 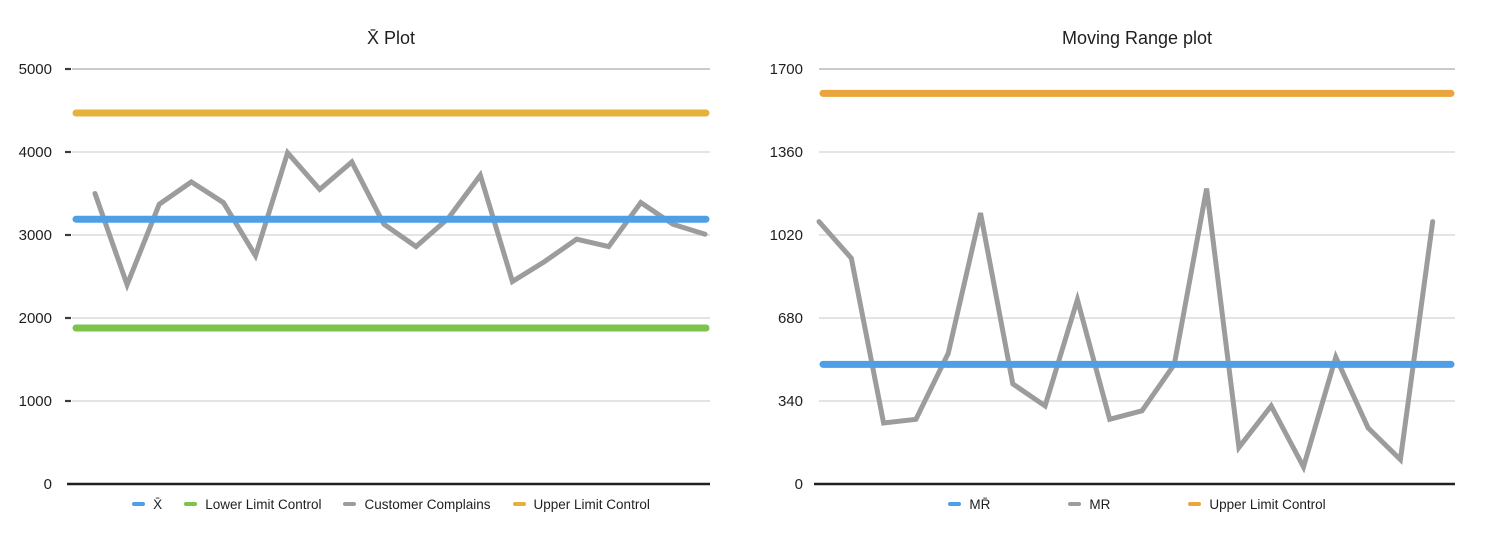 What do you see at coordinates (35, 235) in the screenshot?
I see `y-axis-label: 3000` at bounding box center [35, 235].